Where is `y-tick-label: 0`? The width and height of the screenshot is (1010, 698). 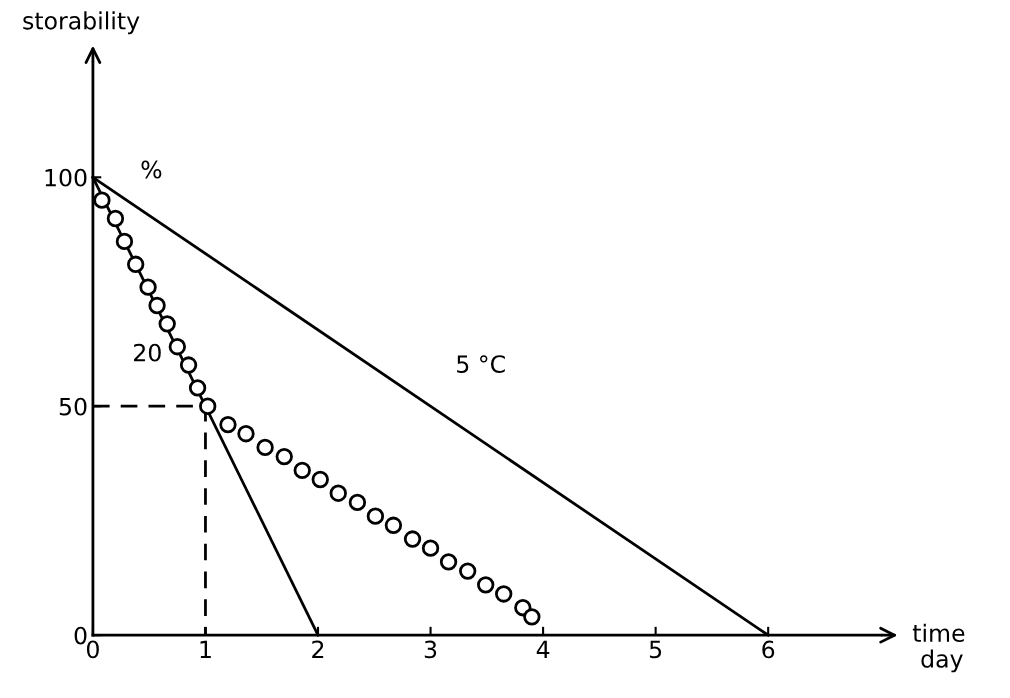 y-tick-label: 0 is located at coordinates (80, 635).